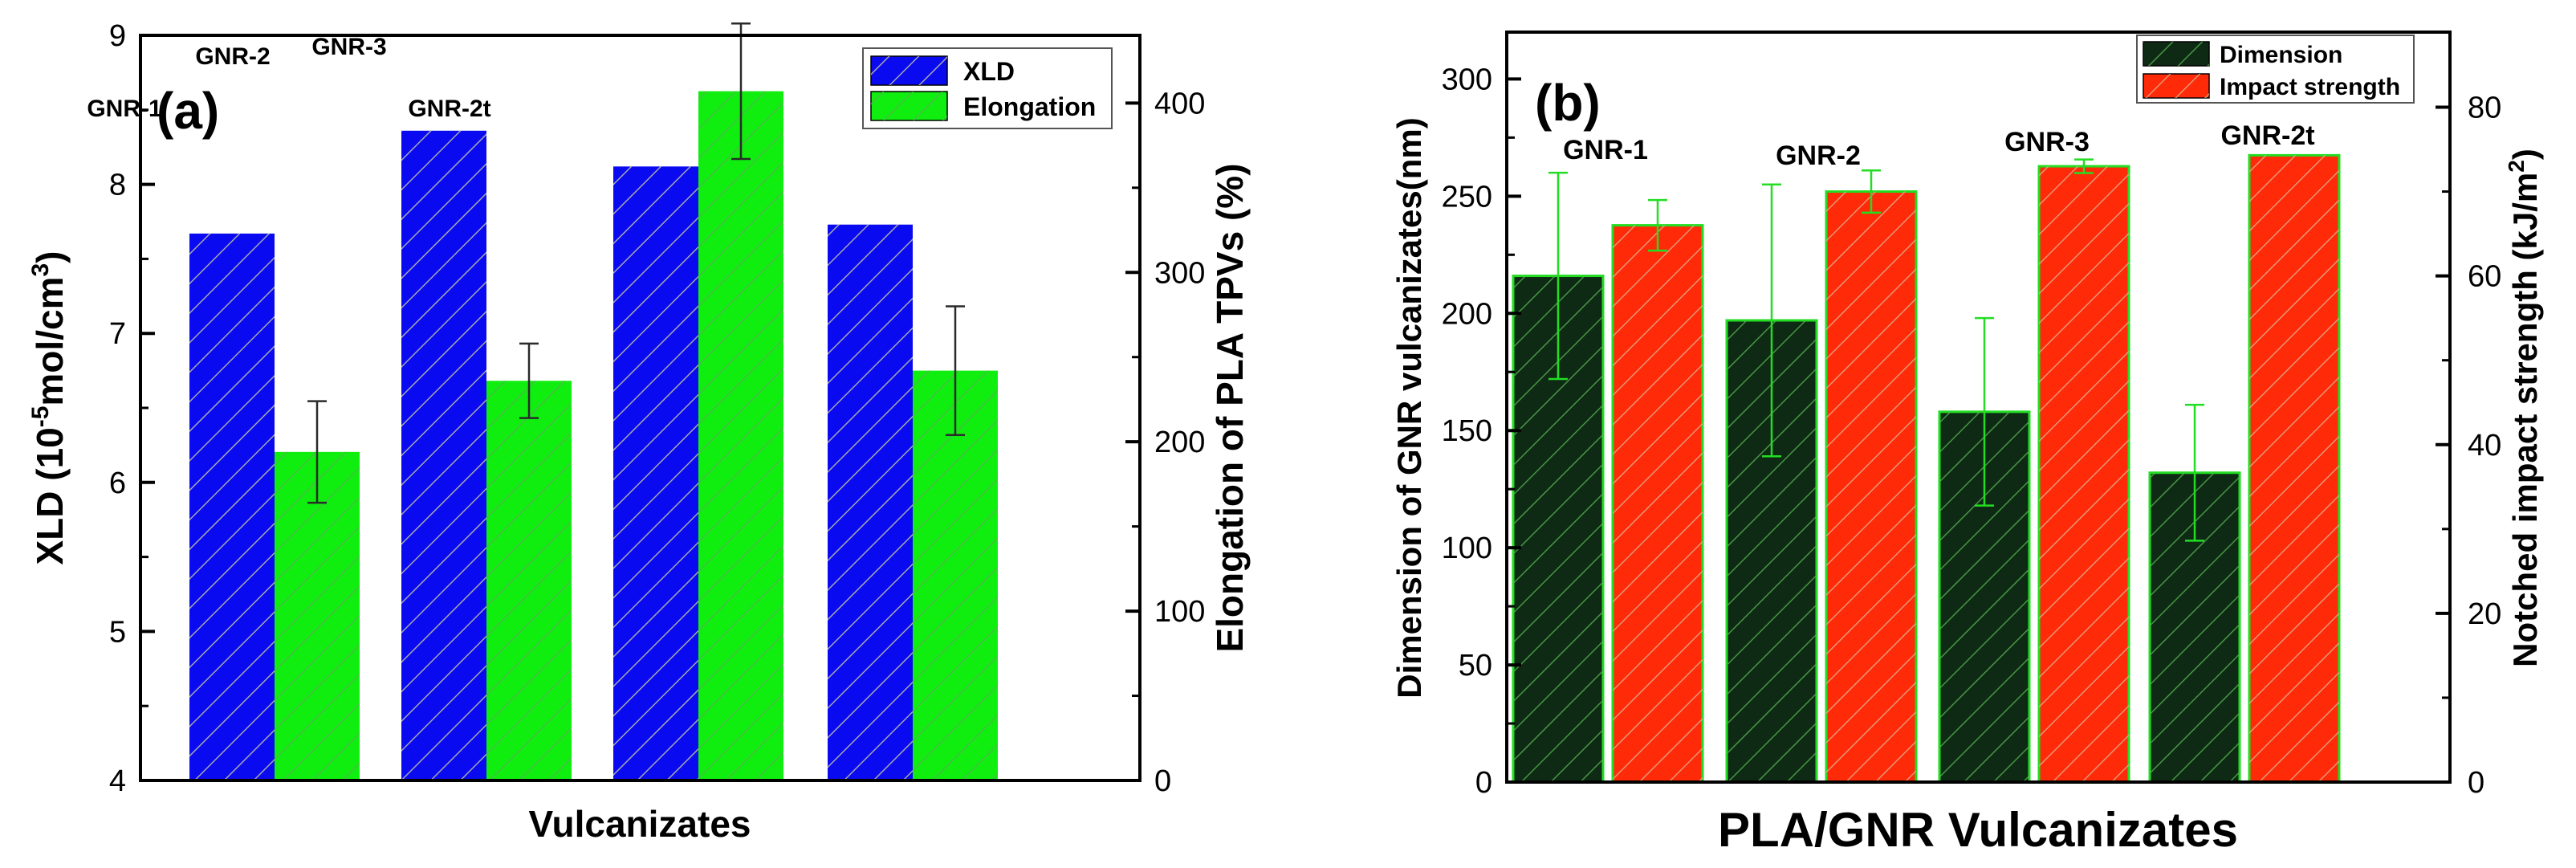 The width and height of the screenshot is (2576, 868). What do you see at coordinates (640, 824) in the screenshot?
I see `x-axis-title-a: Vulcanizates` at bounding box center [640, 824].